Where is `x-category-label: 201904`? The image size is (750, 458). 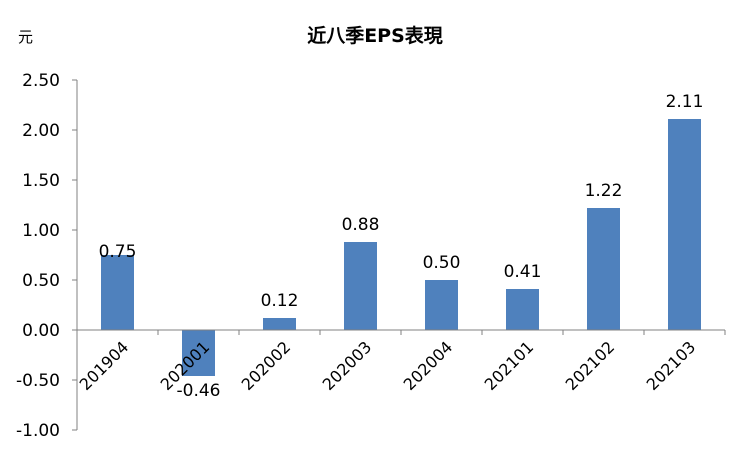
x-category-label: 201904 is located at coordinates (104, 365).